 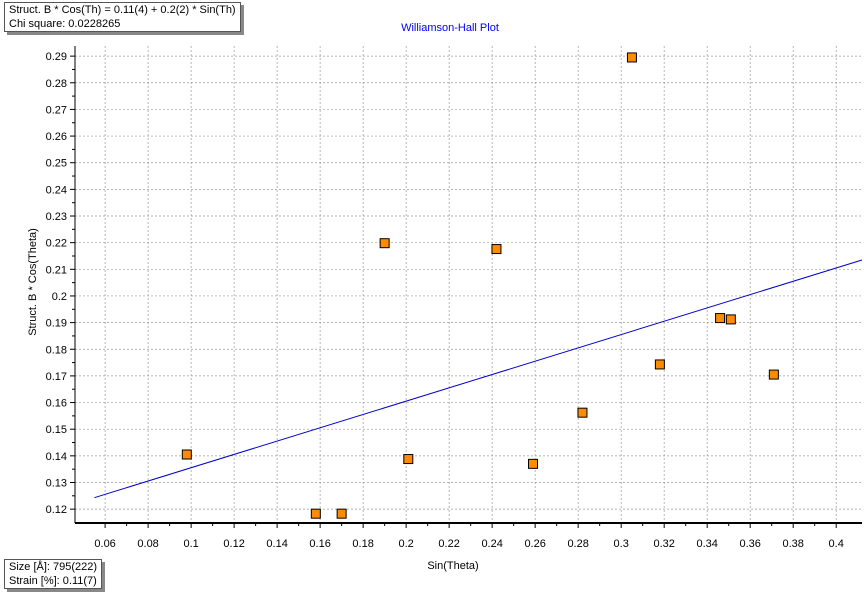 I want to click on x-tick-label: 0.32, so click(x=663, y=544).